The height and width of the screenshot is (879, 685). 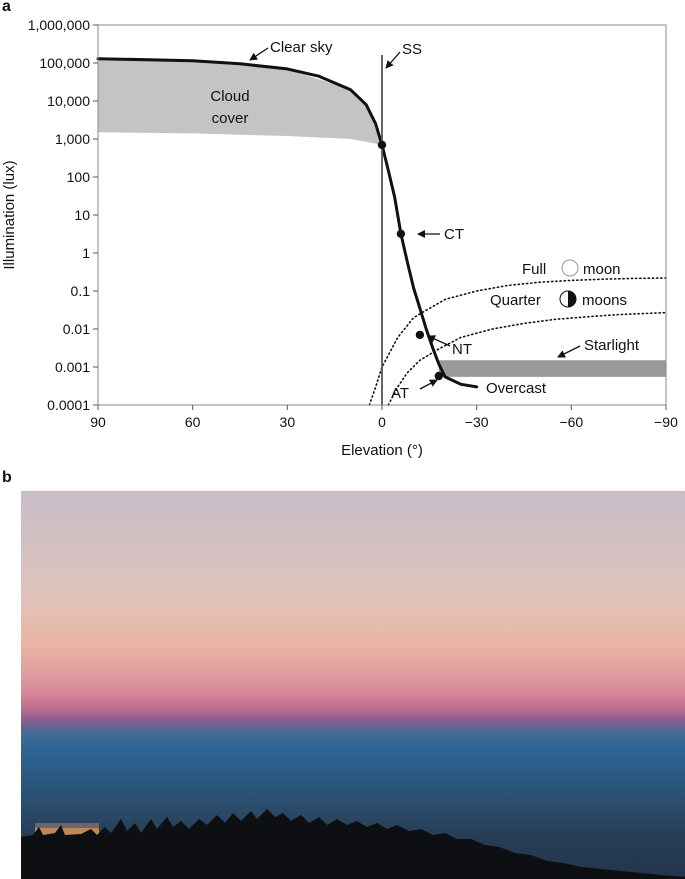 What do you see at coordinates (516, 388) in the screenshot?
I see `overcast-label: Overcast` at bounding box center [516, 388].